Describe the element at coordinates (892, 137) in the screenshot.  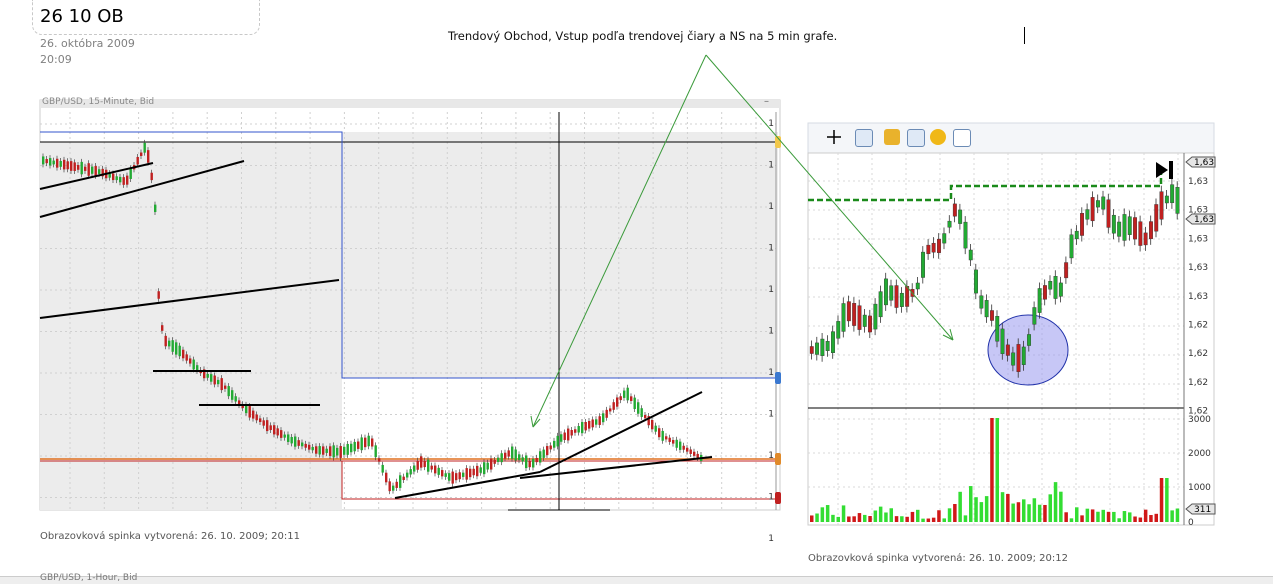
I see `indicator-icon` at that location.